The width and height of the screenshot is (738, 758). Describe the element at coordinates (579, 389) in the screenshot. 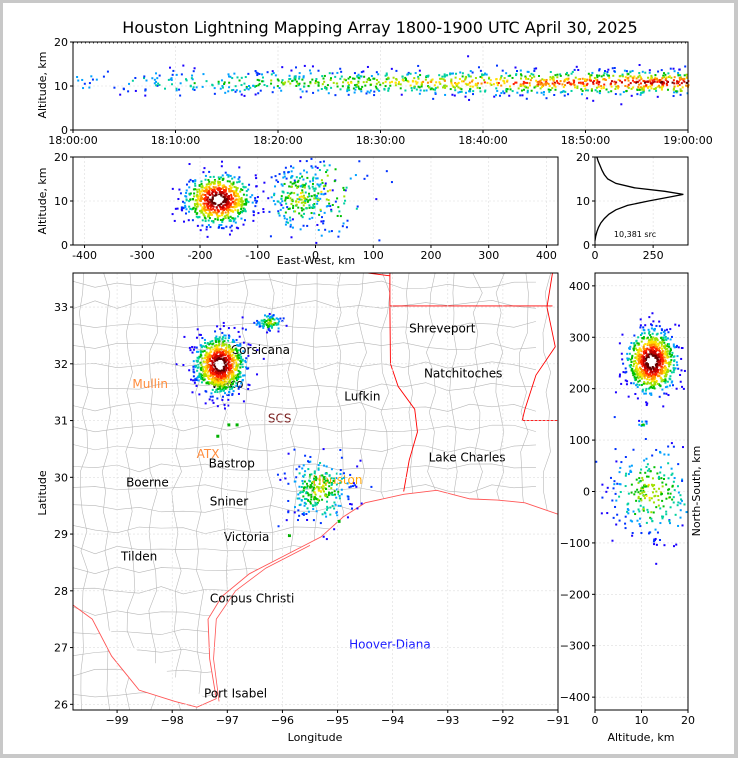

I see `north-south-ytick-label: 200` at that location.